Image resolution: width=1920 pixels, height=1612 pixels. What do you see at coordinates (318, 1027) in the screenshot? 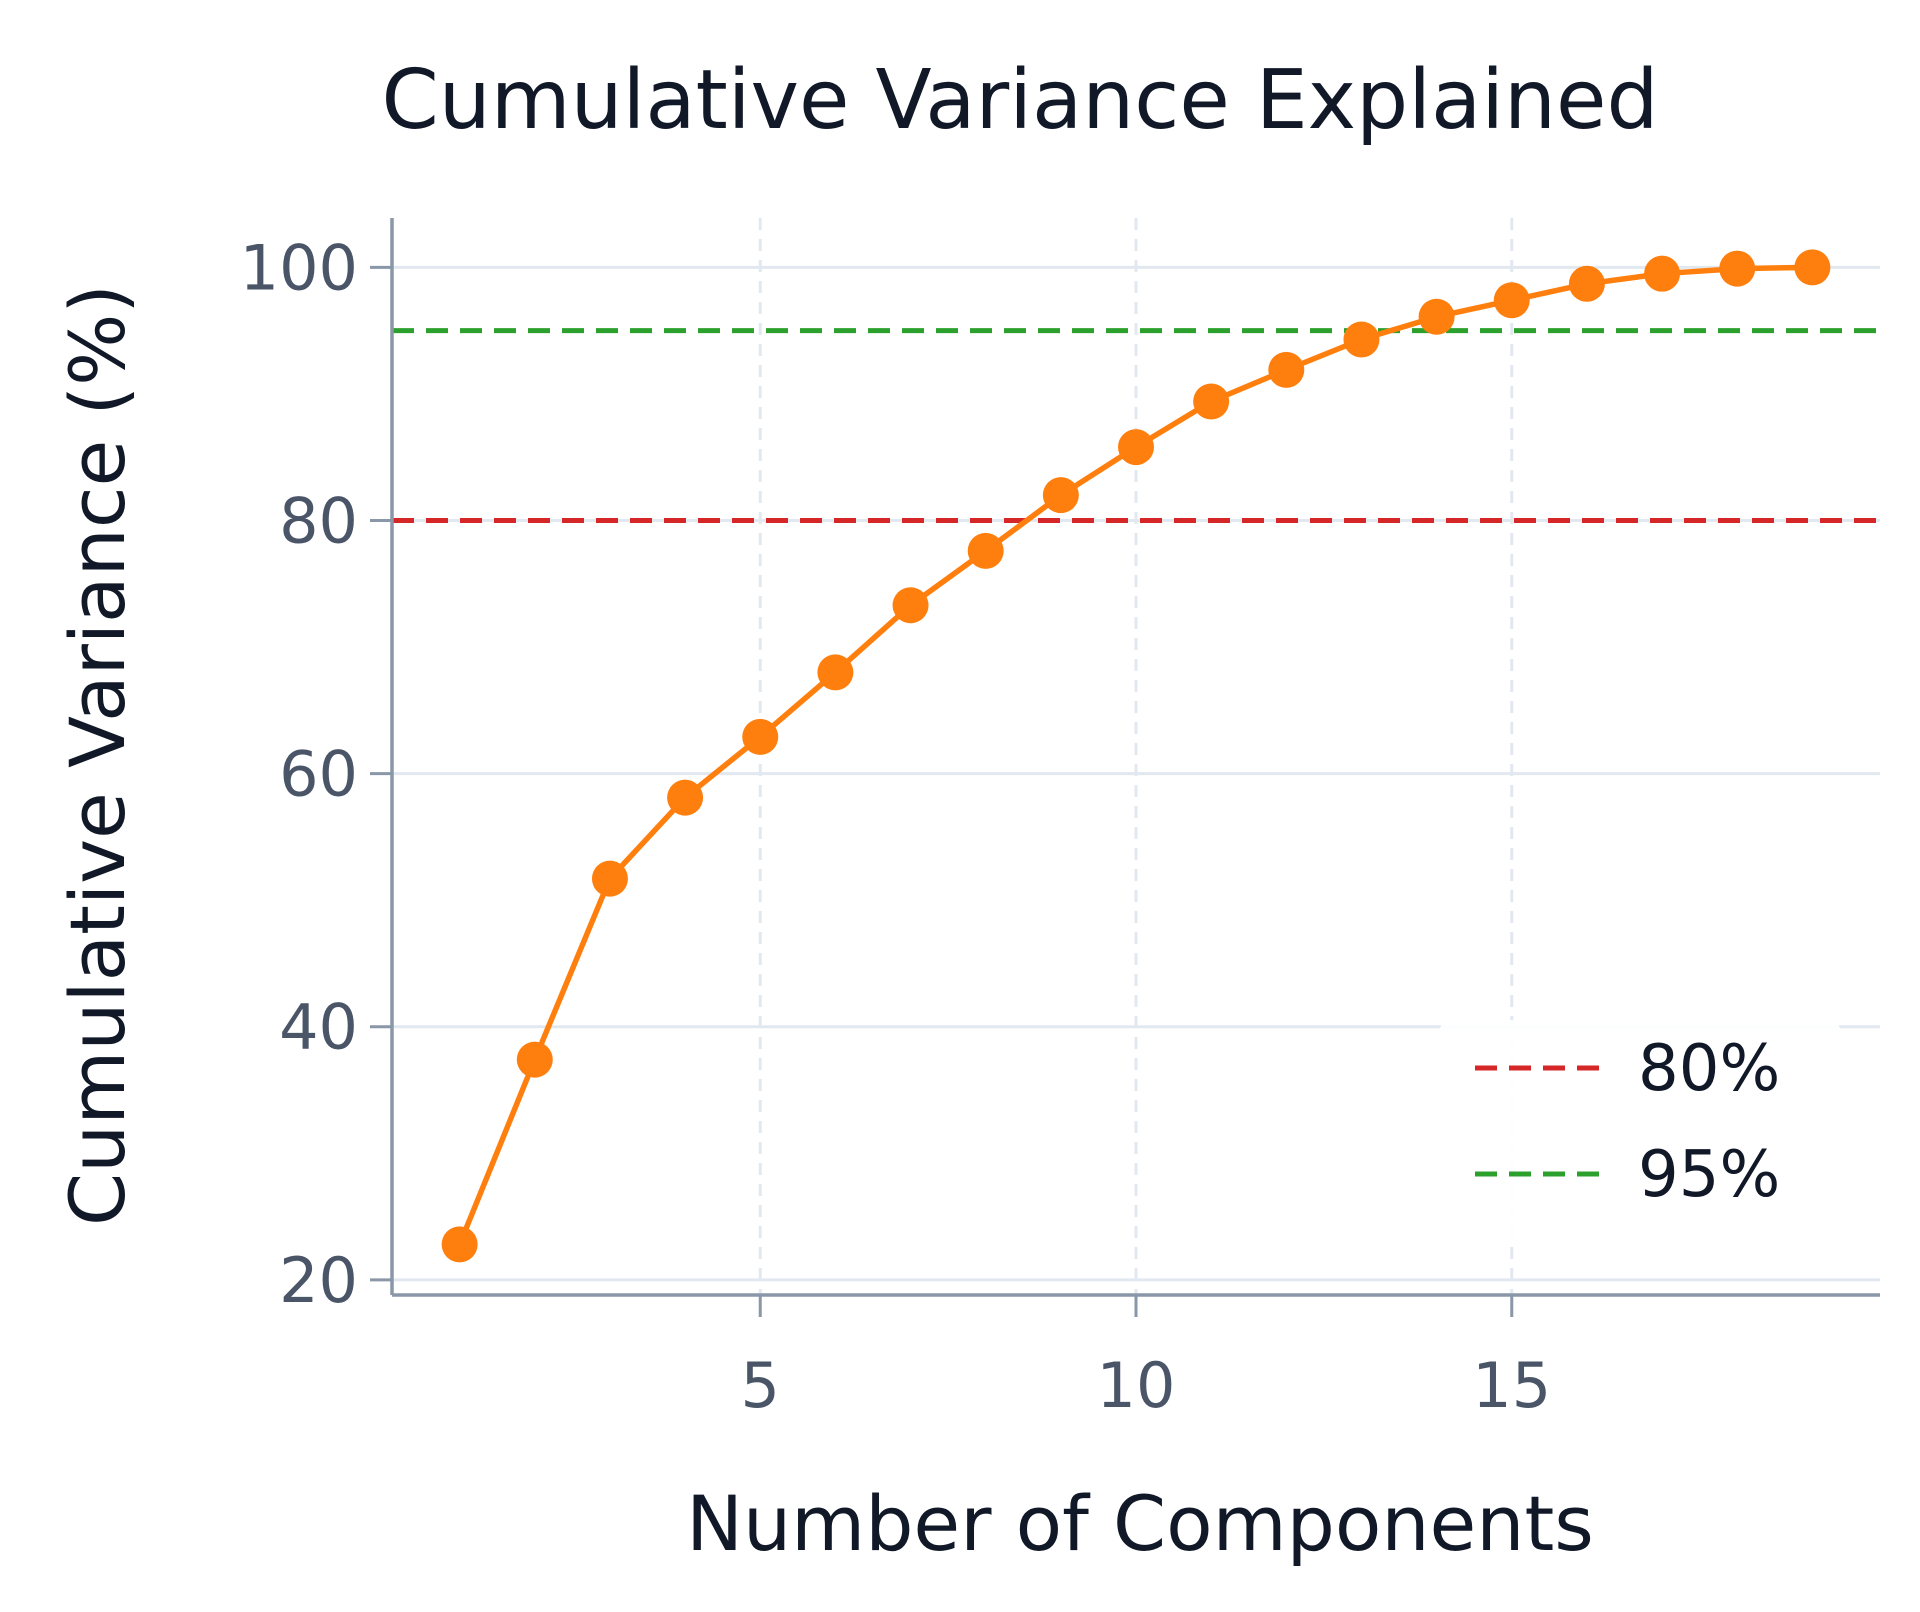
I see `y-tick-label: 40` at bounding box center [318, 1027].